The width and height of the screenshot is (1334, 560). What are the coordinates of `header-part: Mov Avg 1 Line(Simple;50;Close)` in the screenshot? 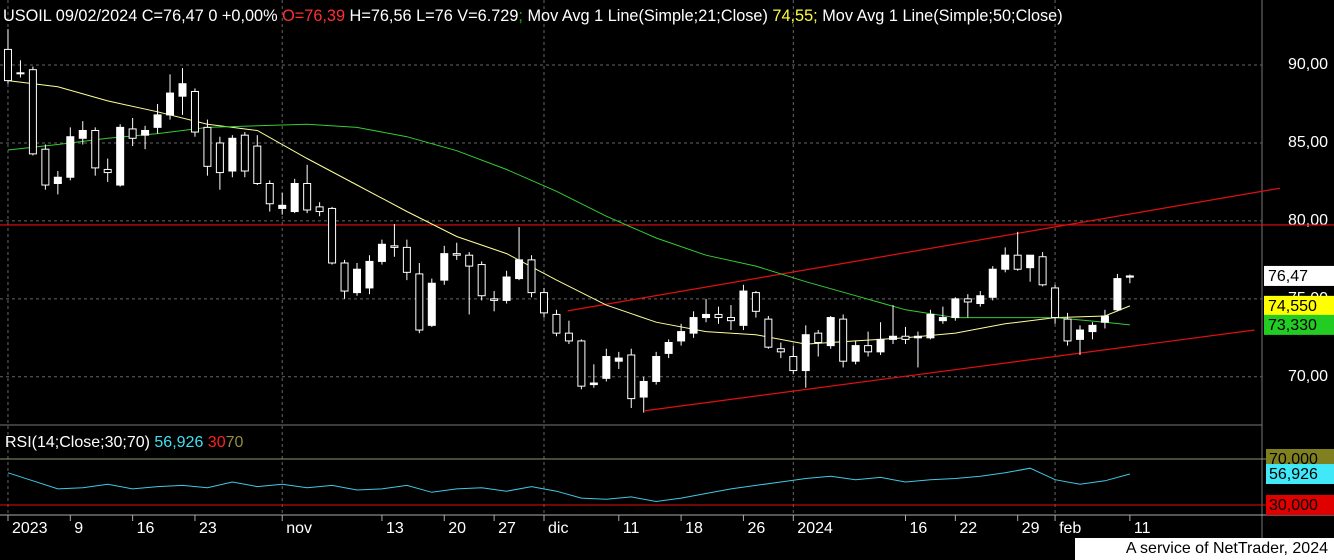 It's located at (940, 16).